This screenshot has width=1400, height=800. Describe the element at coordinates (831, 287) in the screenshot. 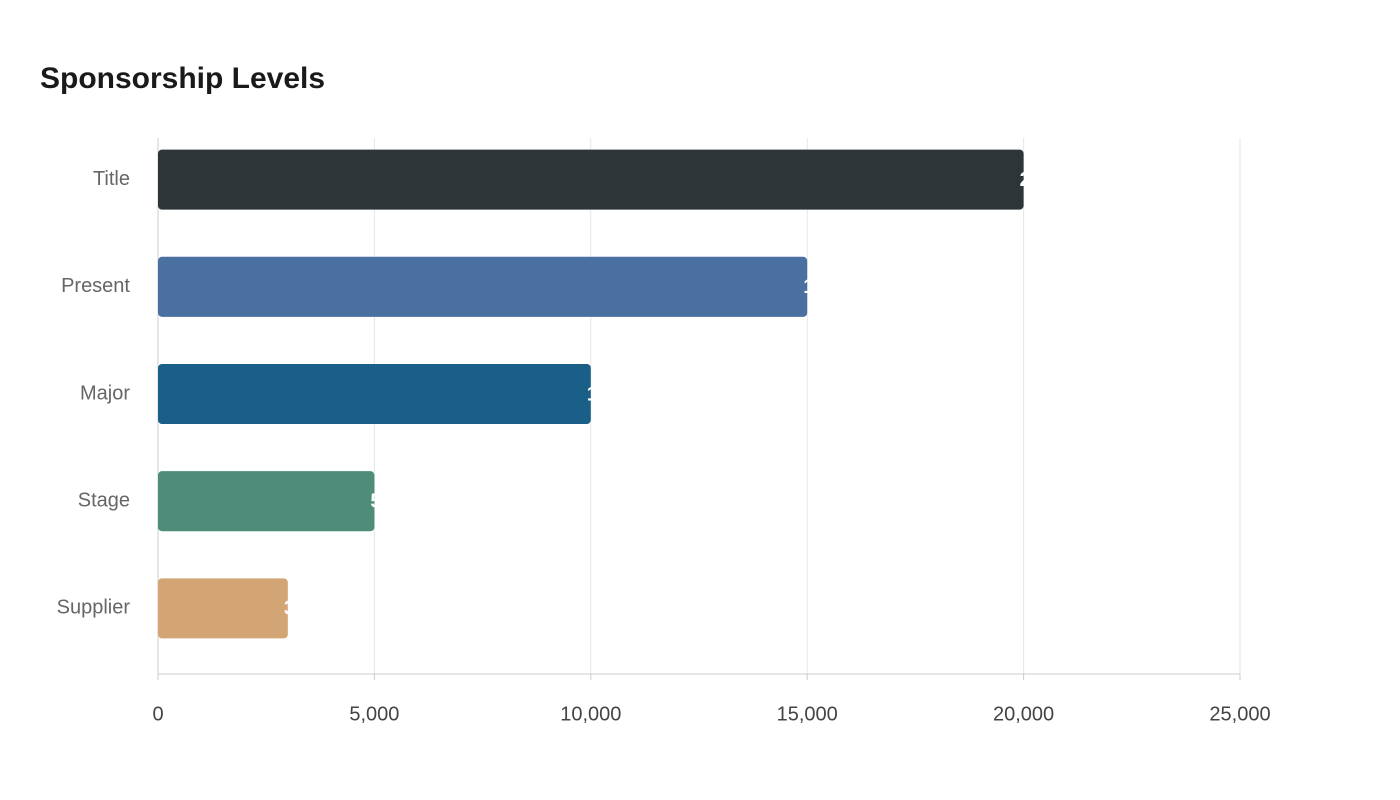

I see `value-label: 15000` at that location.